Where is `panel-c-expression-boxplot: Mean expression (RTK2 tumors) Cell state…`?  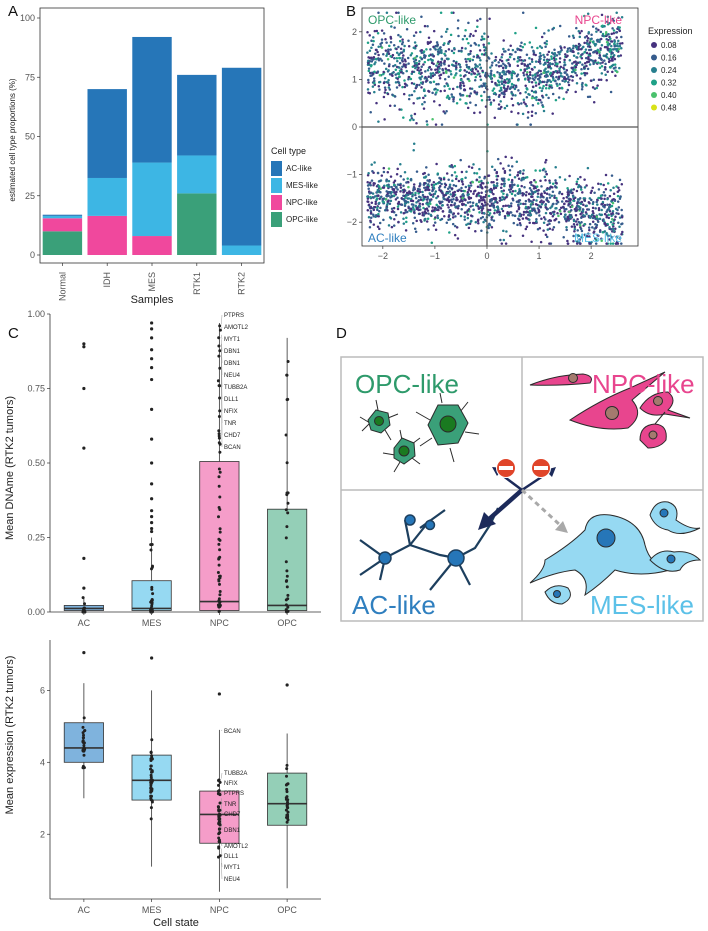
panel-c-expression-boxplot: Mean expression (RTK2 tumors) Cell state… is located at coordinates (162, 784).